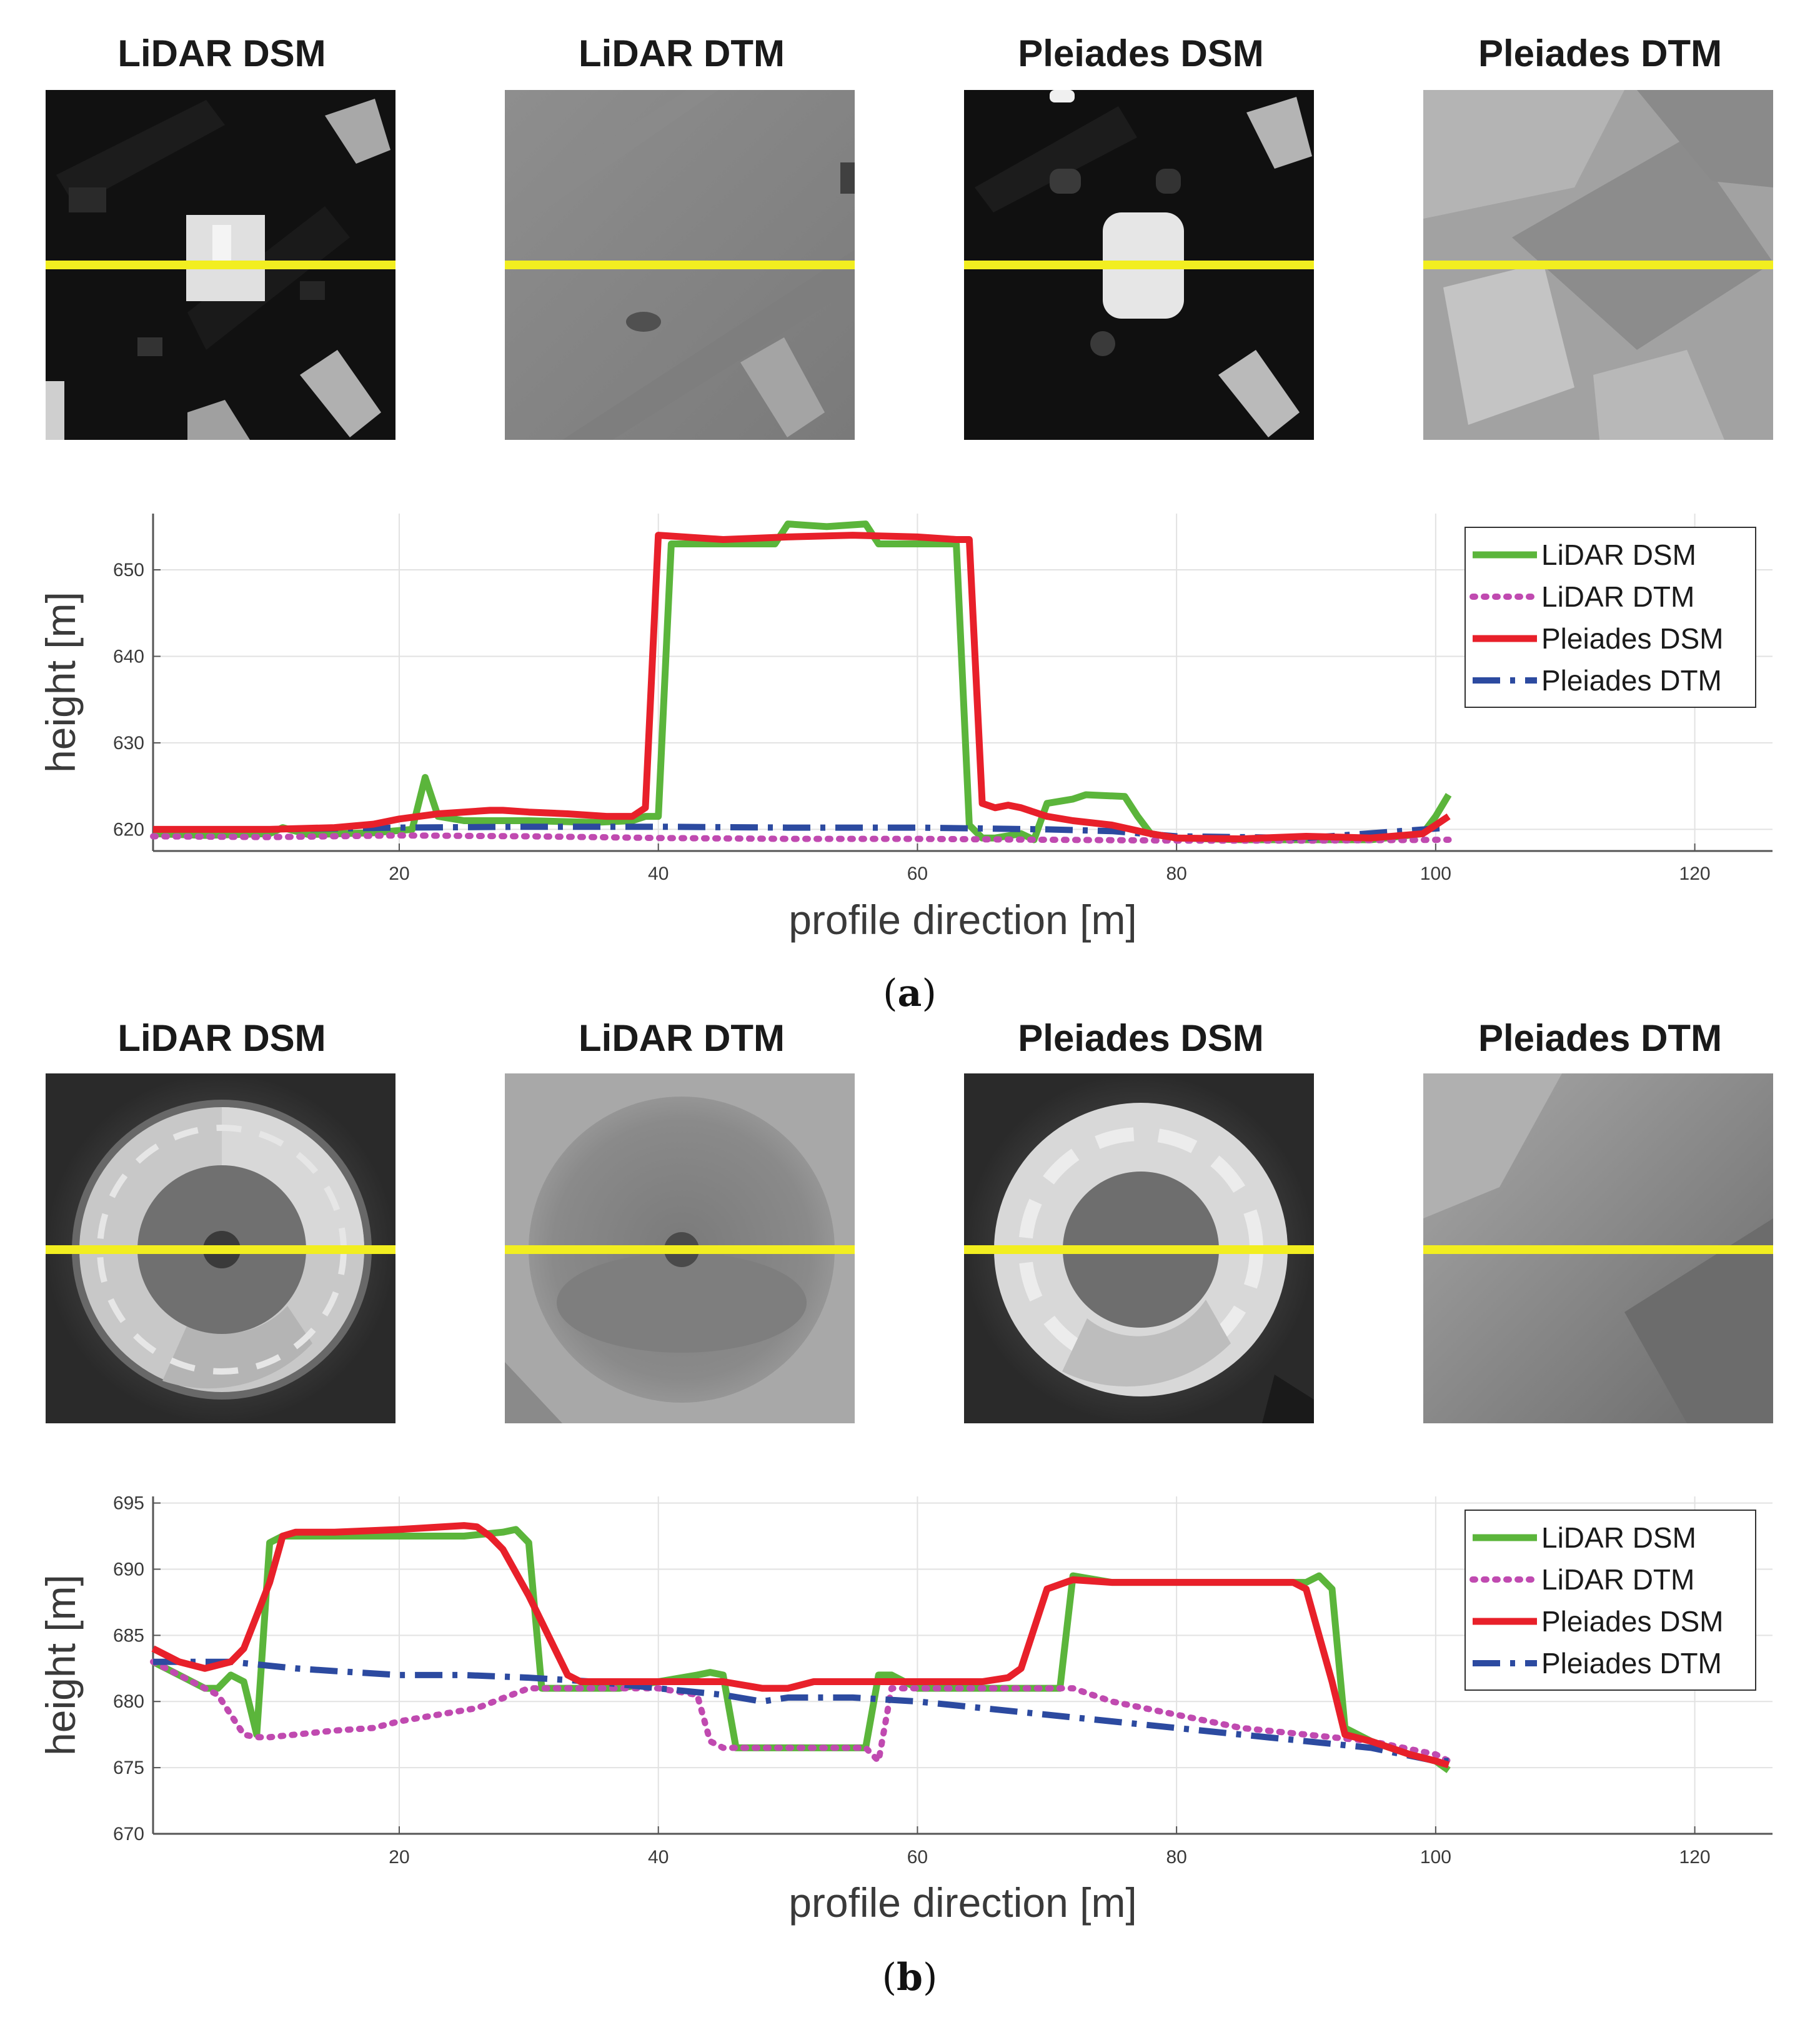  What do you see at coordinates (128, 1701) in the screenshot?
I see `y-tick-label: 680` at bounding box center [128, 1701].